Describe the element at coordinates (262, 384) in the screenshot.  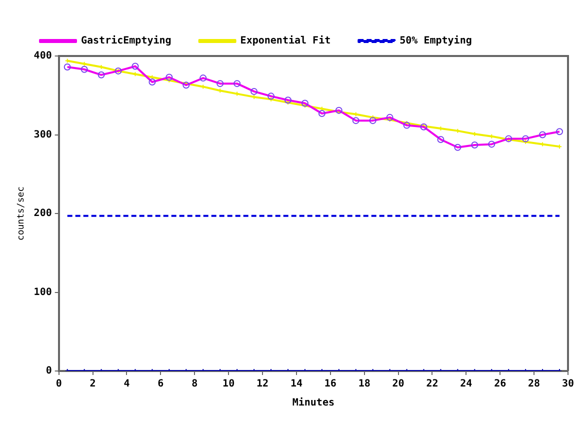
I see `x-tick-label: 12` at that location.